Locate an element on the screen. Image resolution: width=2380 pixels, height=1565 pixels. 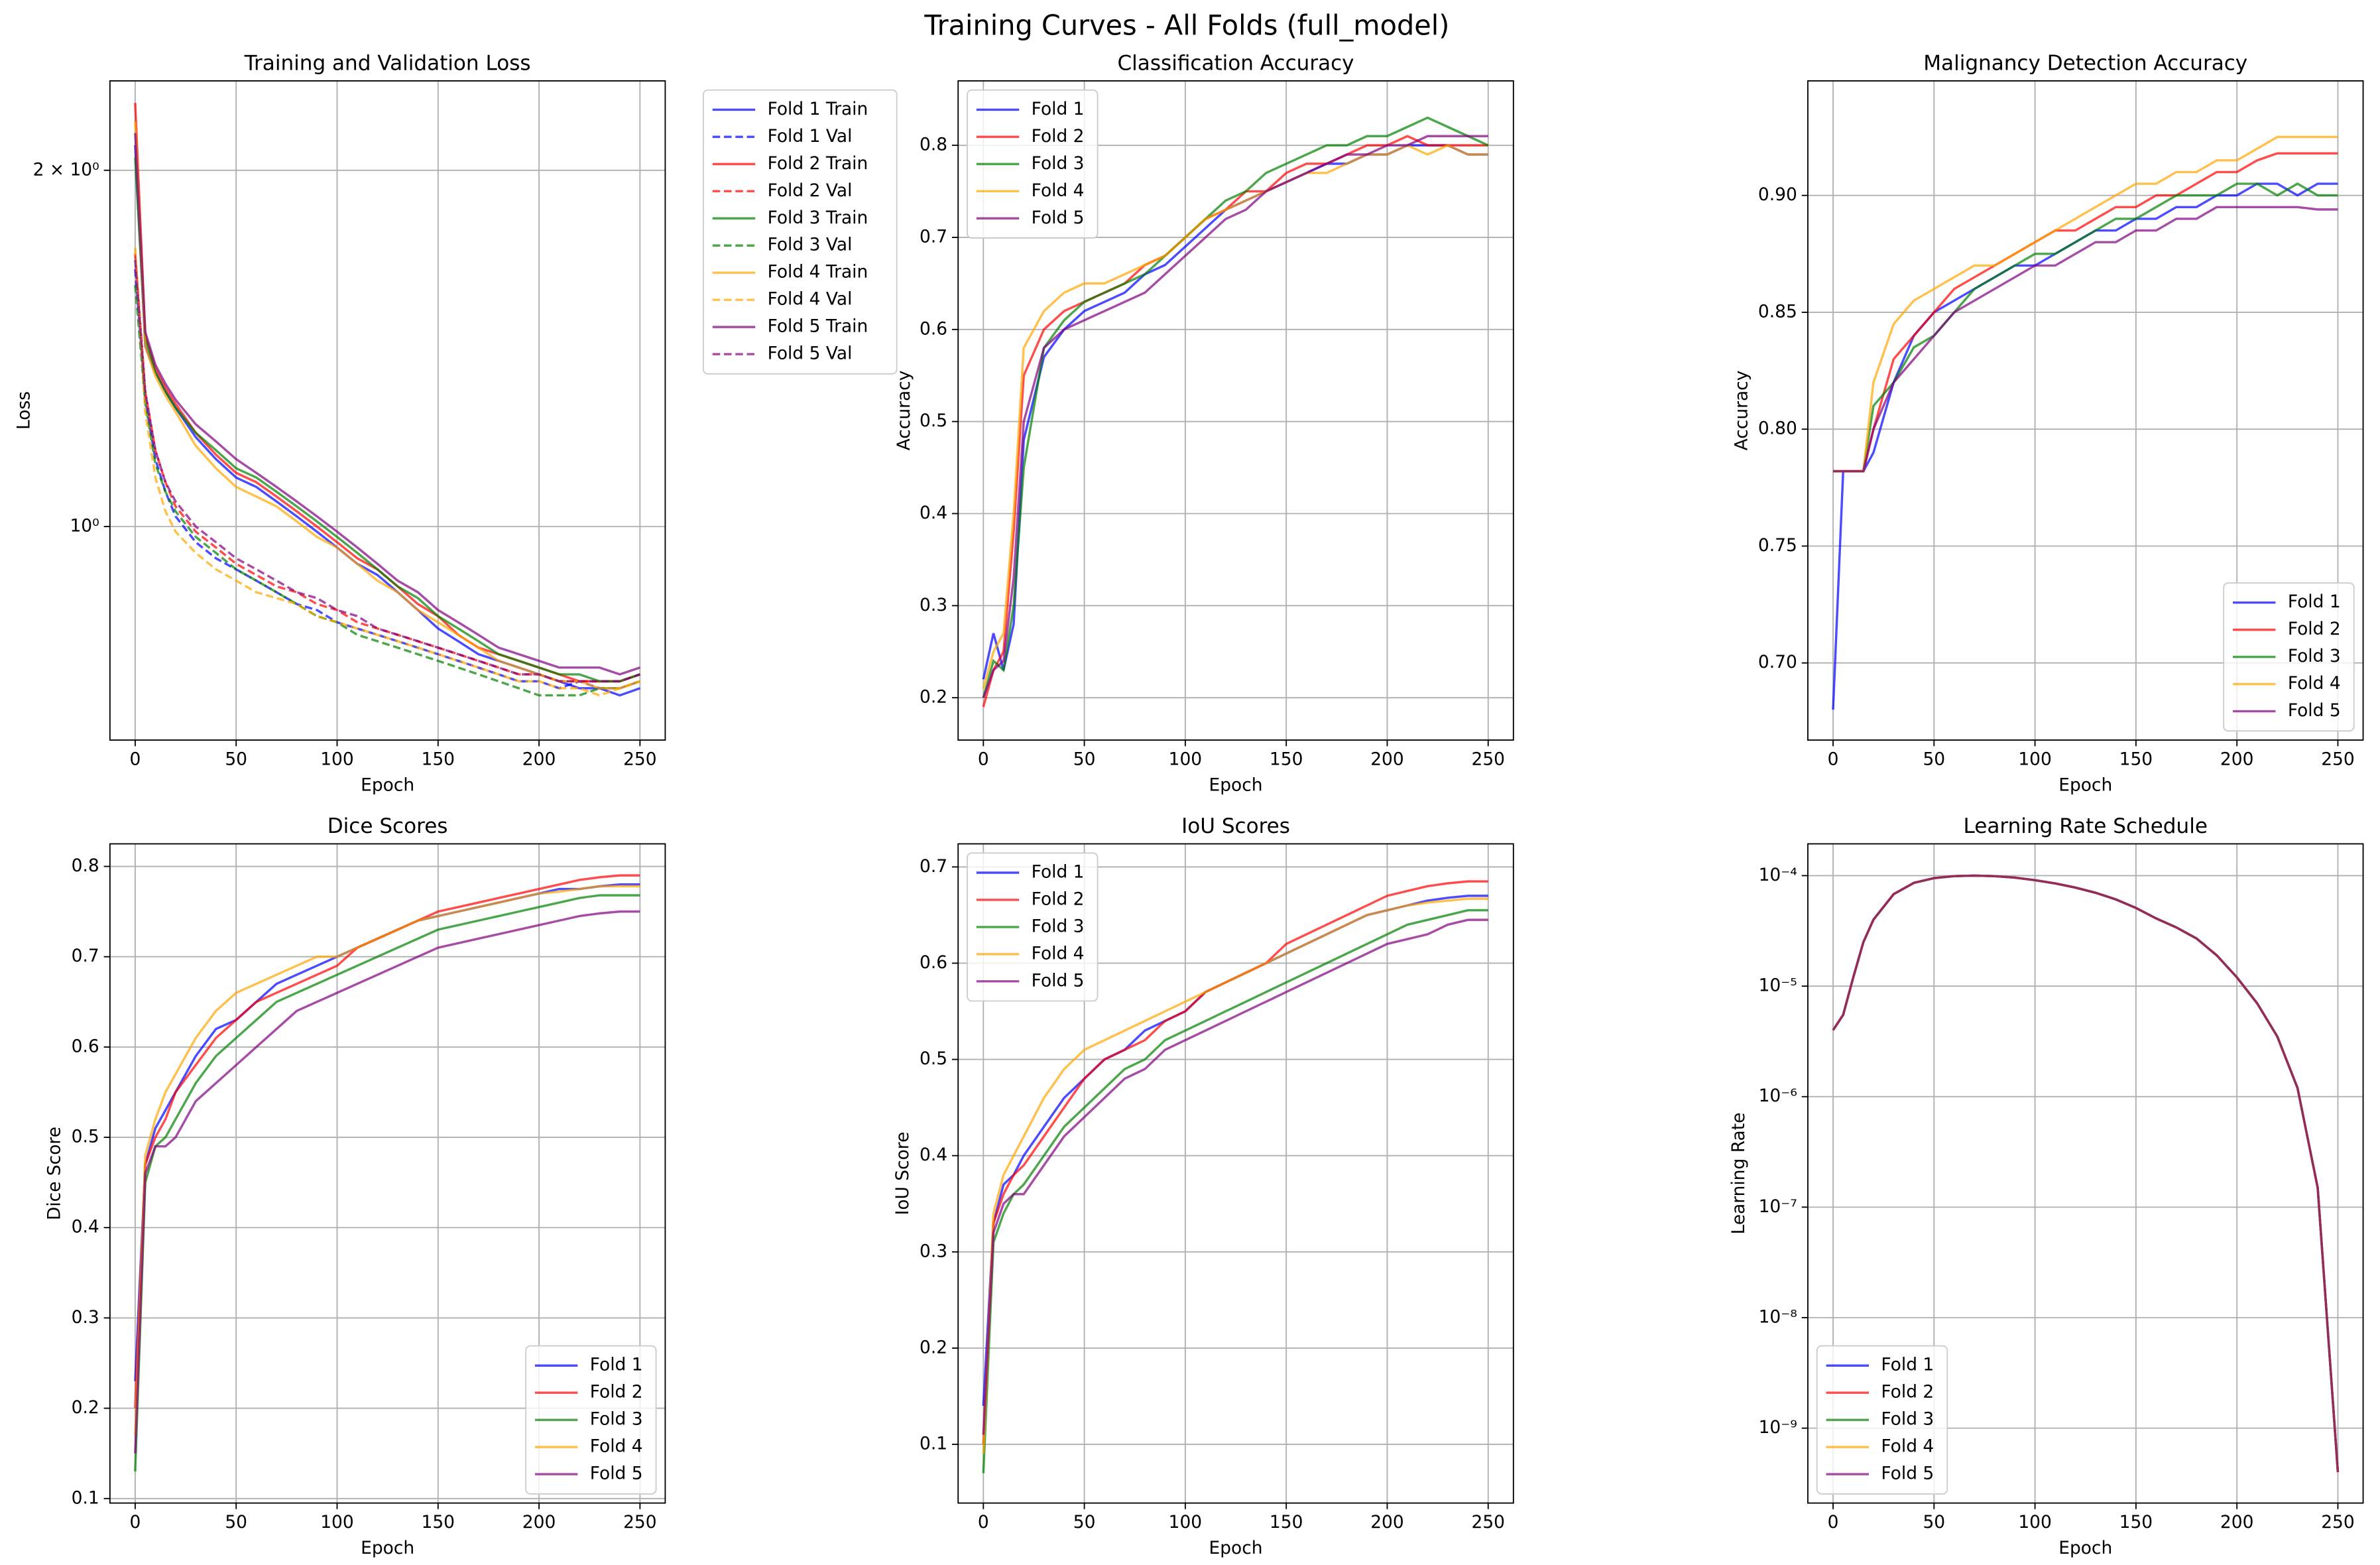
y-tick-label: 0.80 is located at coordinates (1777, 428).